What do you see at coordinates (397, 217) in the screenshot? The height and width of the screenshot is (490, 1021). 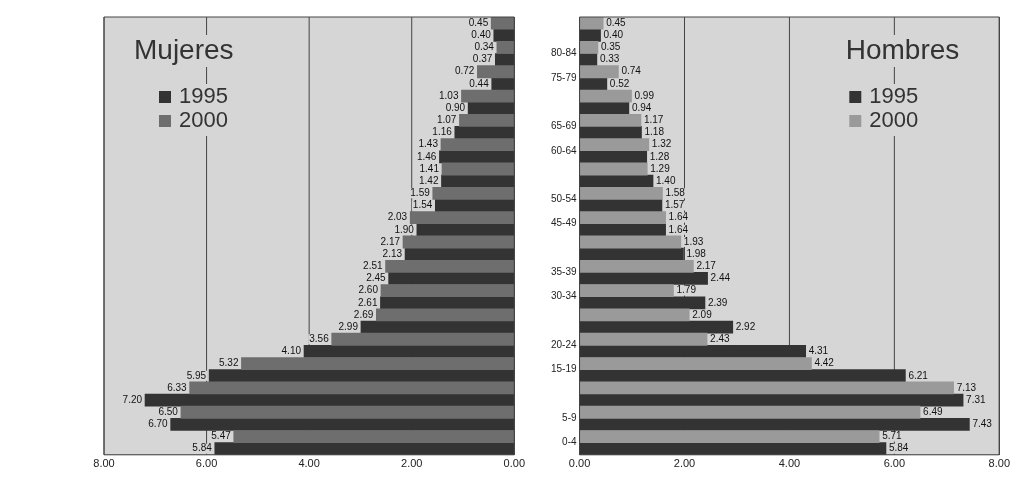 I see `data-label: 2.03` at bounding box center [397, 217].